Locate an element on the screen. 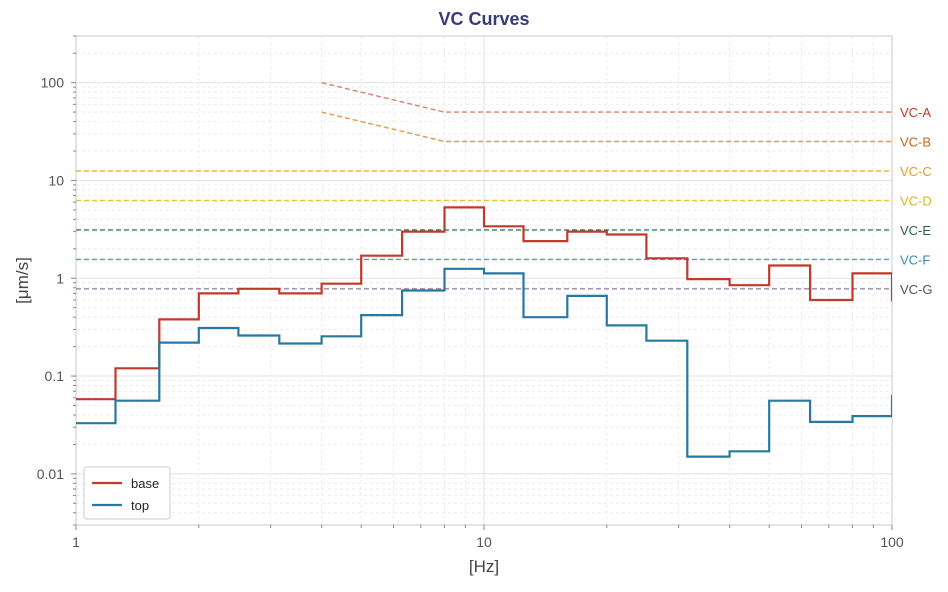 The height and width of the screenshot is (592, 948). x-tick-label: 1 is located at coordinates (76, 542).